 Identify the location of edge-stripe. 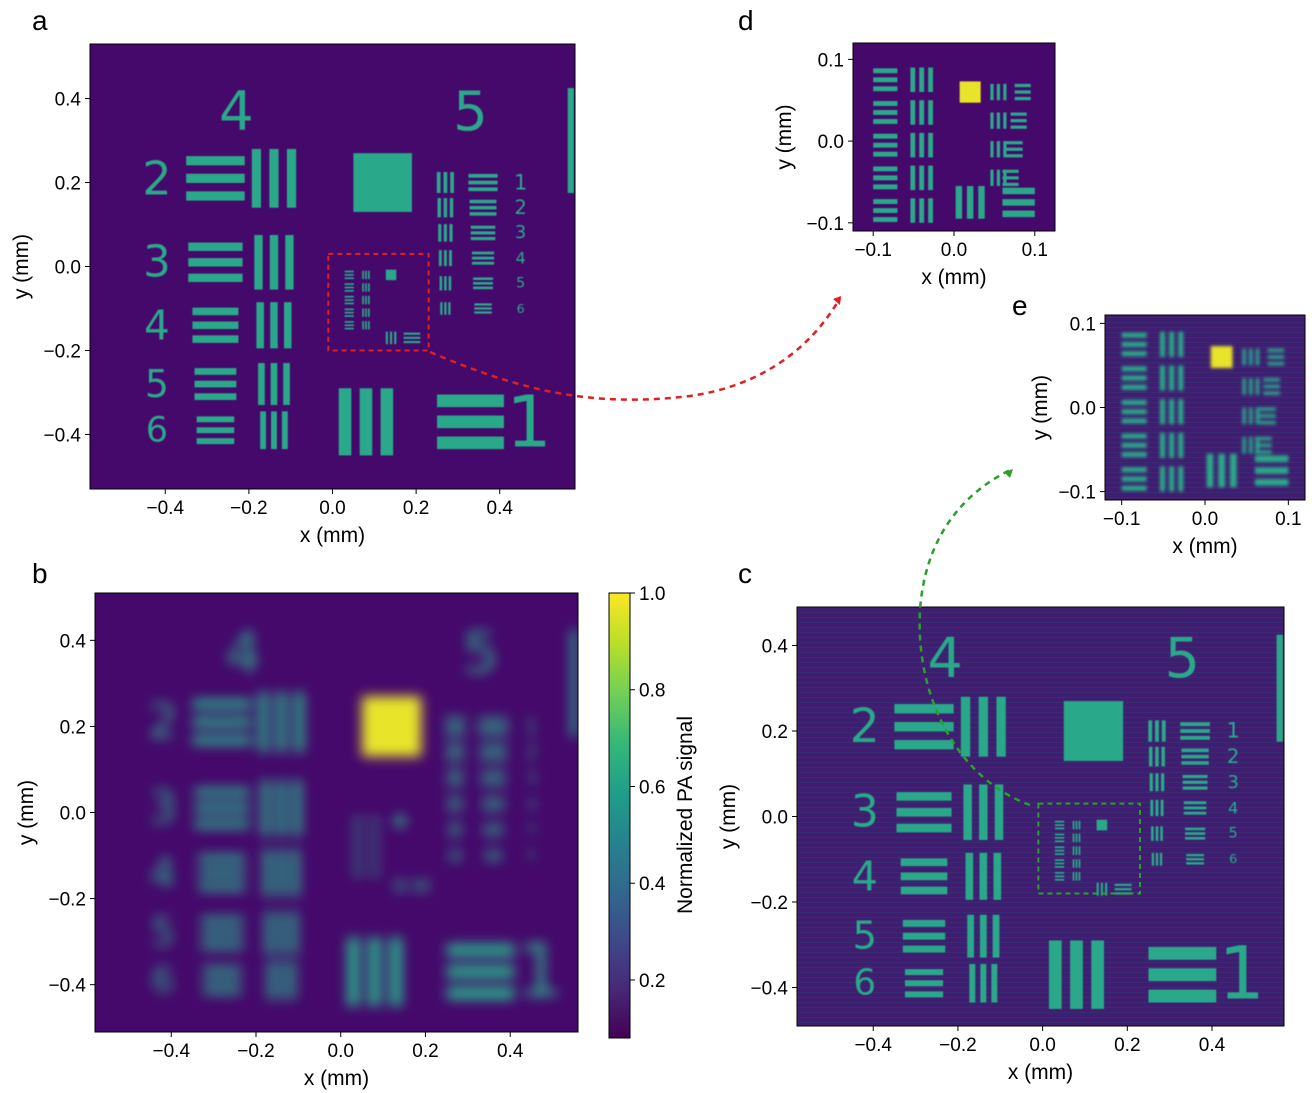
(573, 683).